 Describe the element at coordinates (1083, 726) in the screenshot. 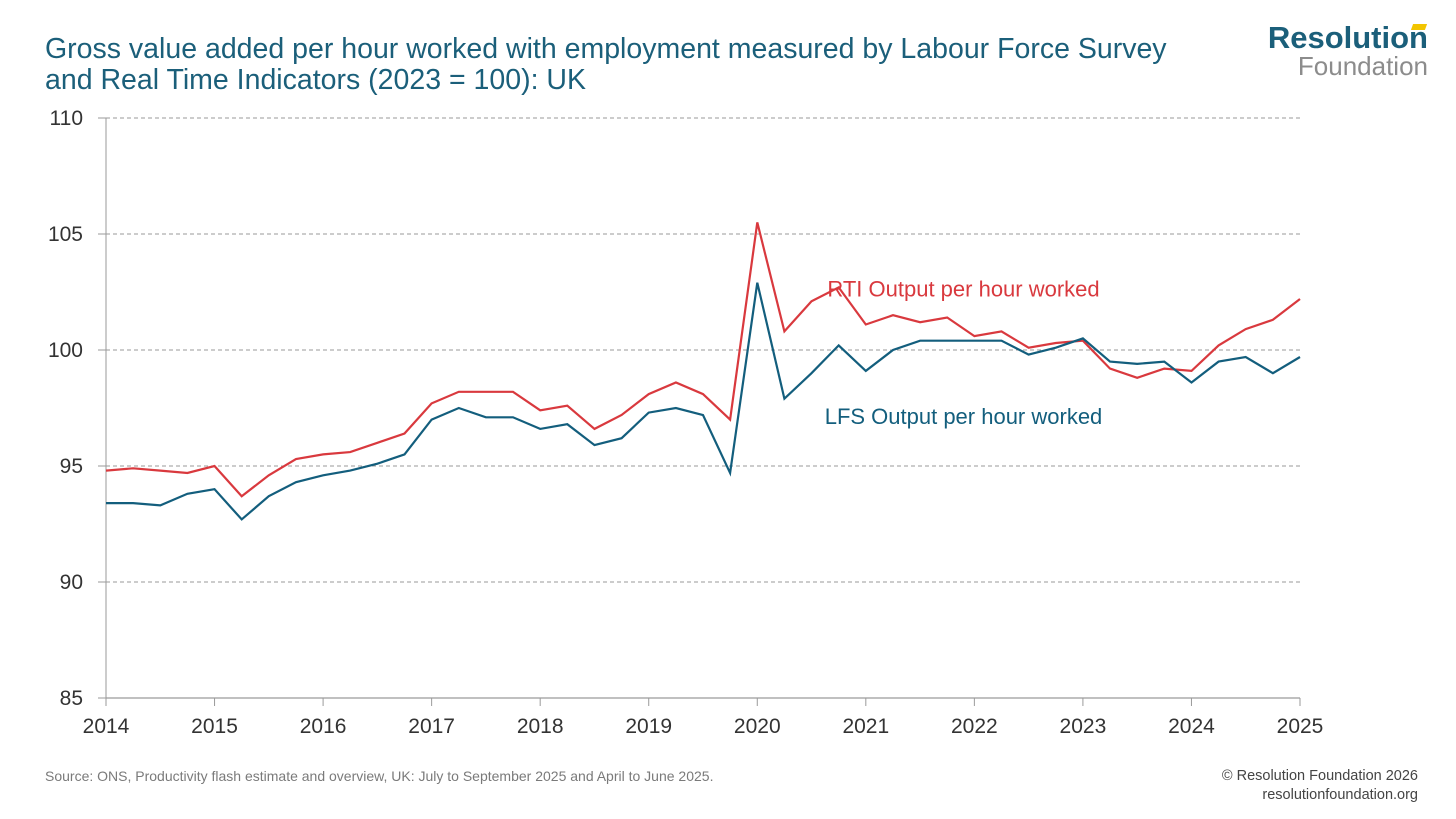

I see `x-tick-label-2023: 2023` at that location.